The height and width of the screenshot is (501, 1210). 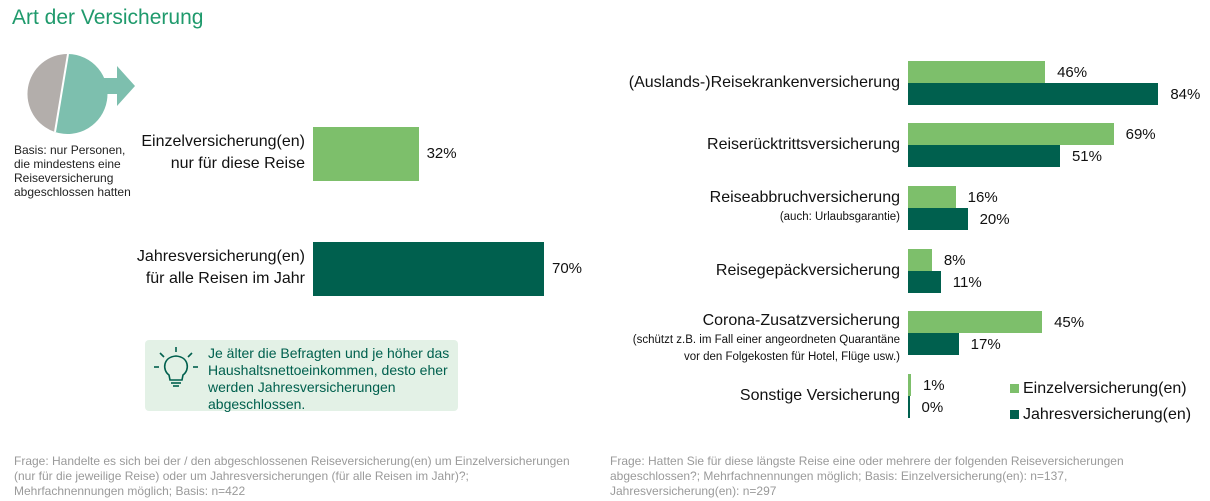 What do you see at coordinates (1185, 94) in the screenshot?
I see `data-label: 84%` at bounding box center [1185, 94].